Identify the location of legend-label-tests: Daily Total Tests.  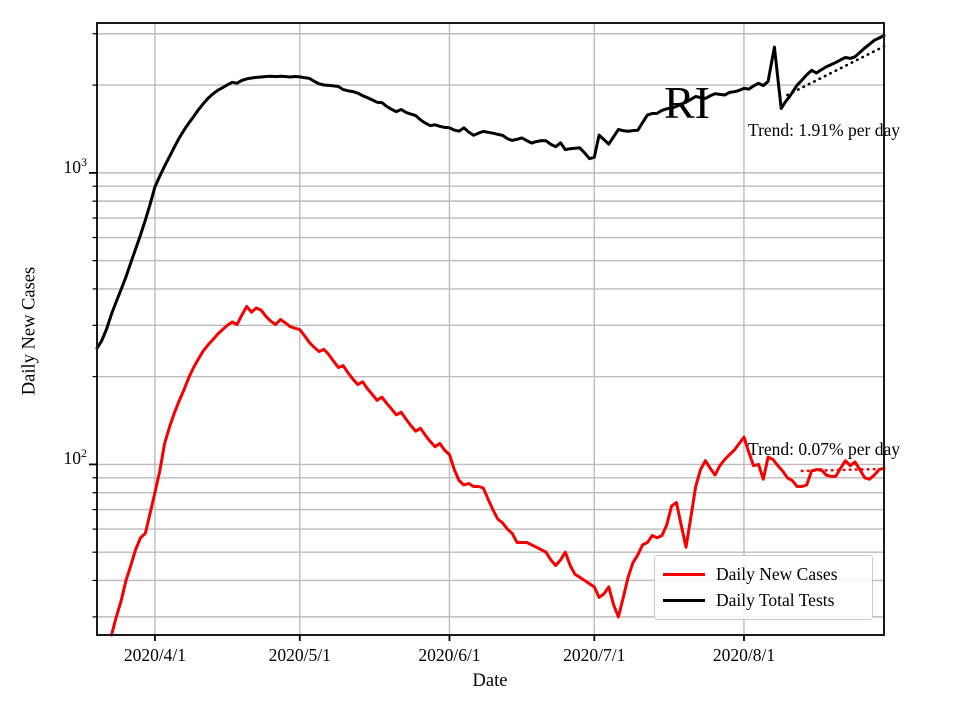
(775, 600).